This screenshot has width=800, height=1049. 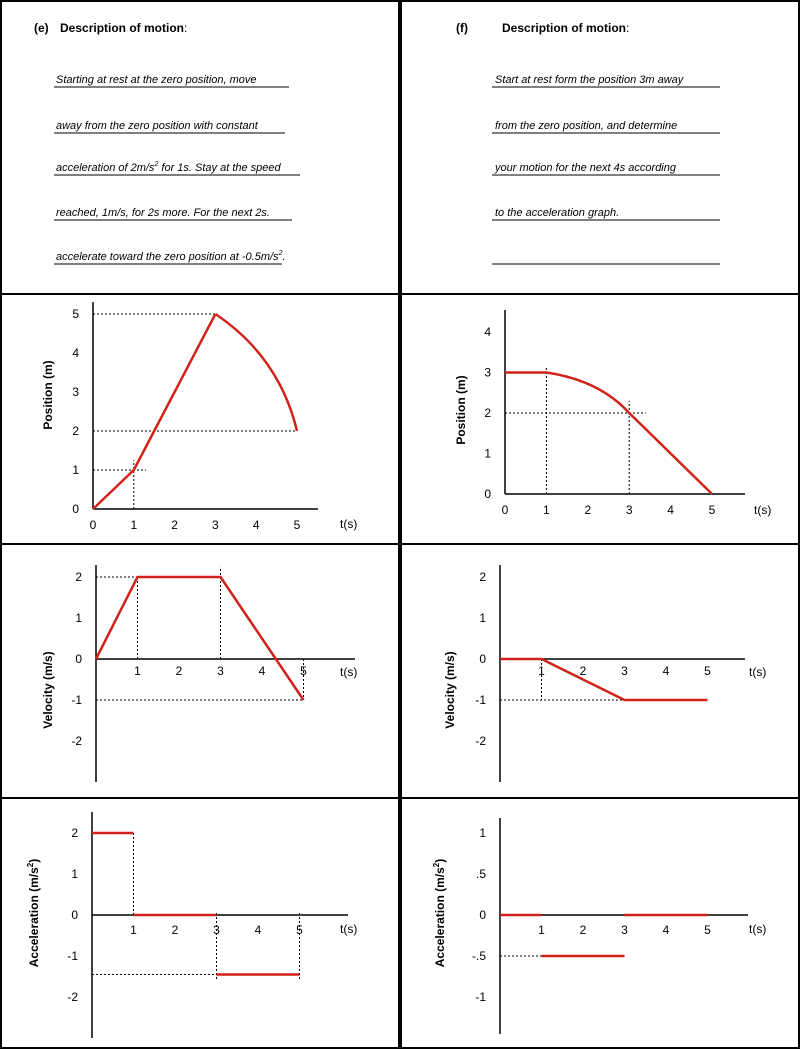 I want to click on chart-e-velocity: 1 2 3 4 5 -2 -1 0 1 2 t(s) Velocity (m/s), so click(x=199, y=673).